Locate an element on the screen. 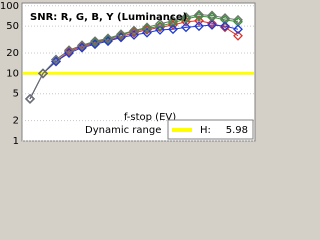  legend-value: 5.98 is located at coordinates (237, 130).